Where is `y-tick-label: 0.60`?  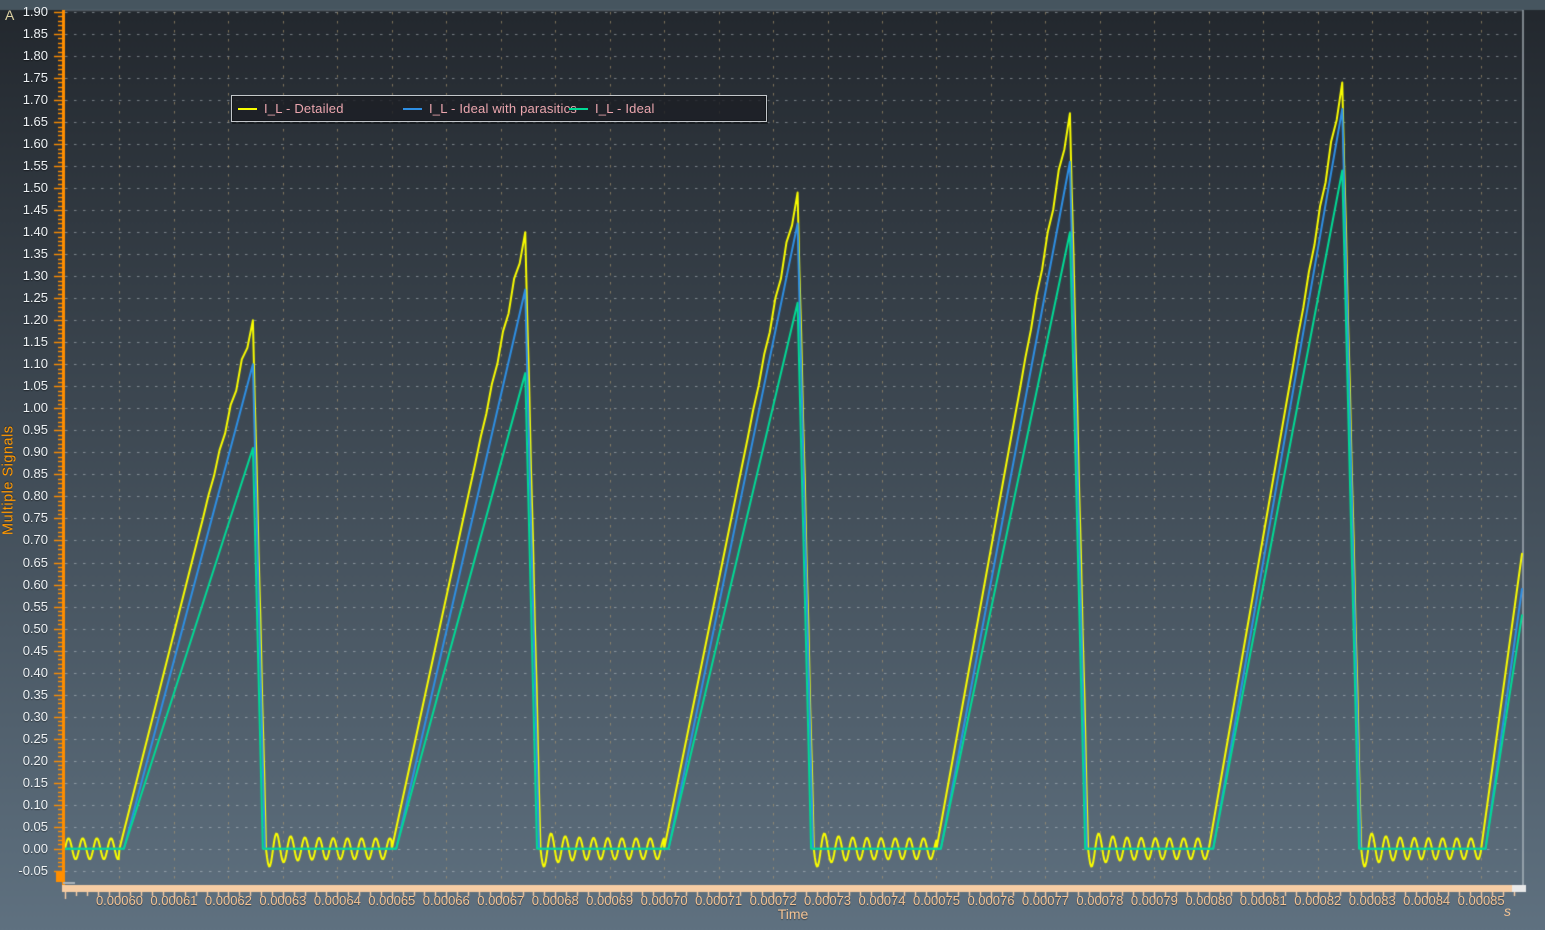
y-tick-label: 0.60 is located at coordinates (35, 584).